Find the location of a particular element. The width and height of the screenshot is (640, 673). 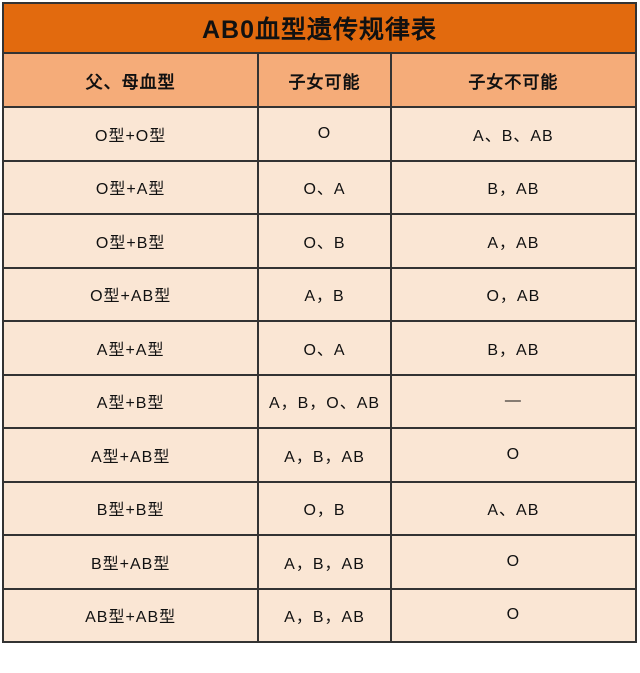

table-row: A型+AB型 A，B，AB O is located at coordinates (319, 455).